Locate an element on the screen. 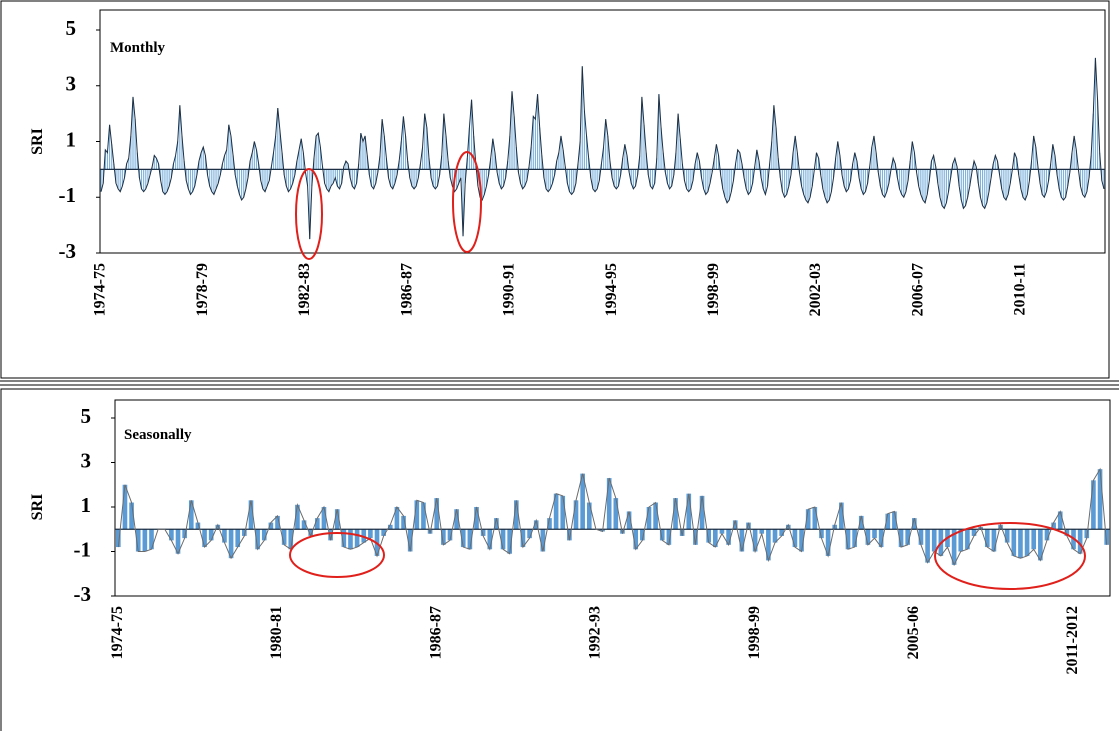 The width and height of the screenshot is (1119, 731). y-tick-label: 5 is located at coordinates (86, 416).